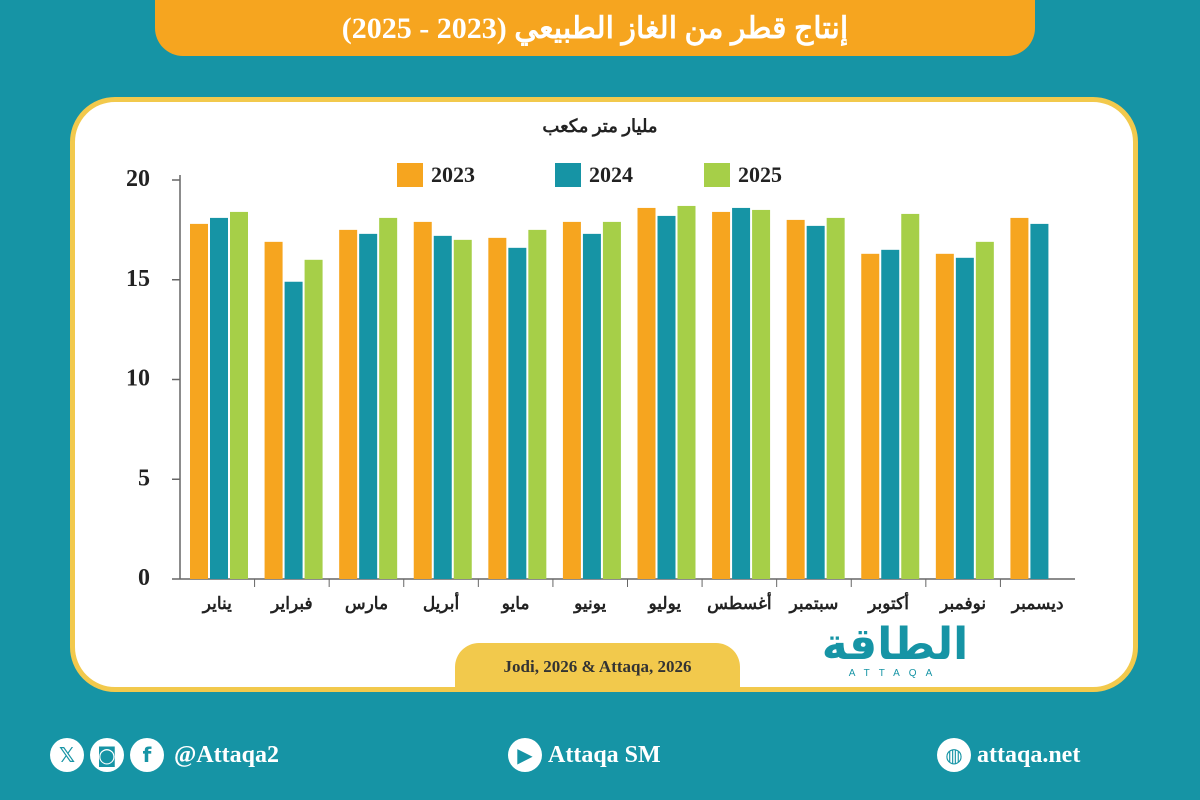  What do you see at coordinates (760, 174) in the screenshot?
I see `legend-label: 2025` at bounding box center [760, 174].